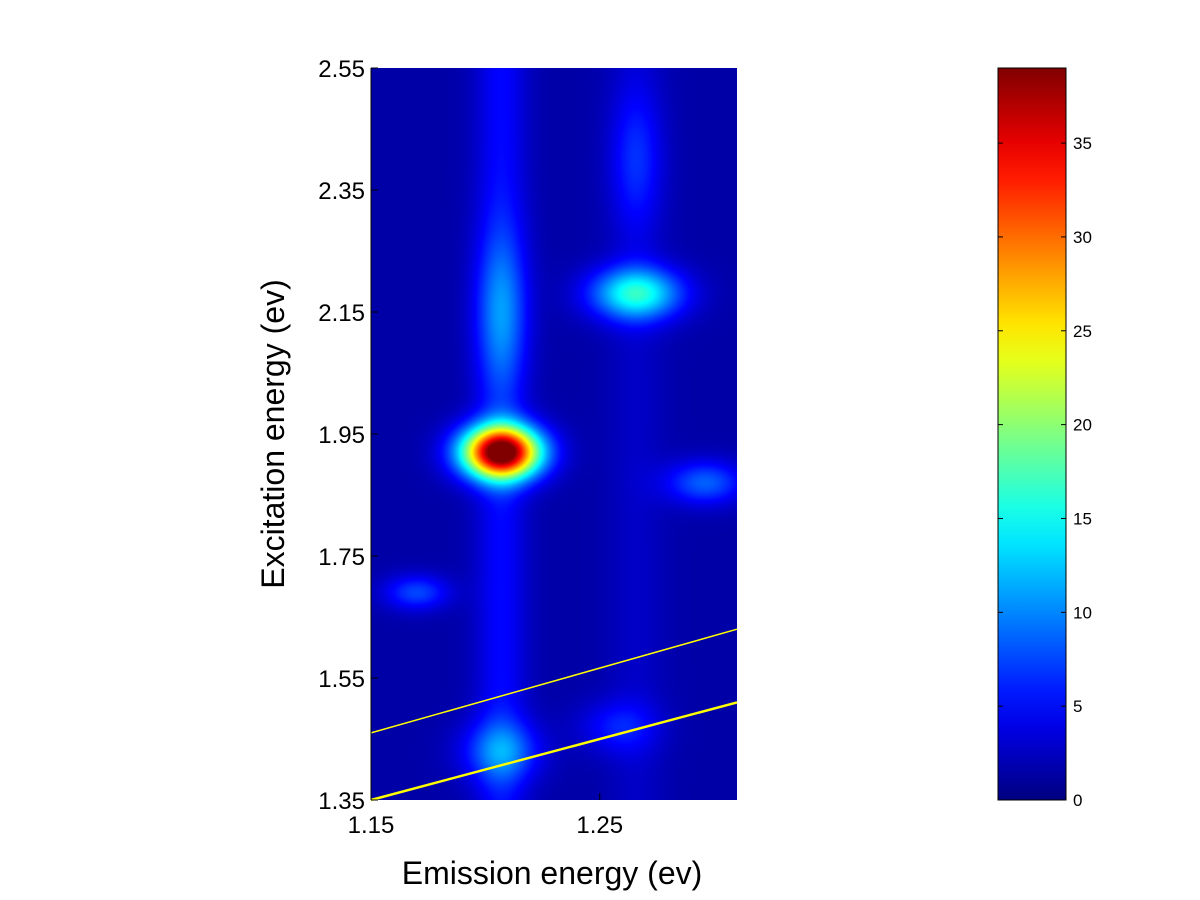 Image resolution: width=1200 pixels, height=900 pixels. Describe the element at coordinates (341, 557) in the screenshot. I see `y-tick-label: 1.75` at that location.